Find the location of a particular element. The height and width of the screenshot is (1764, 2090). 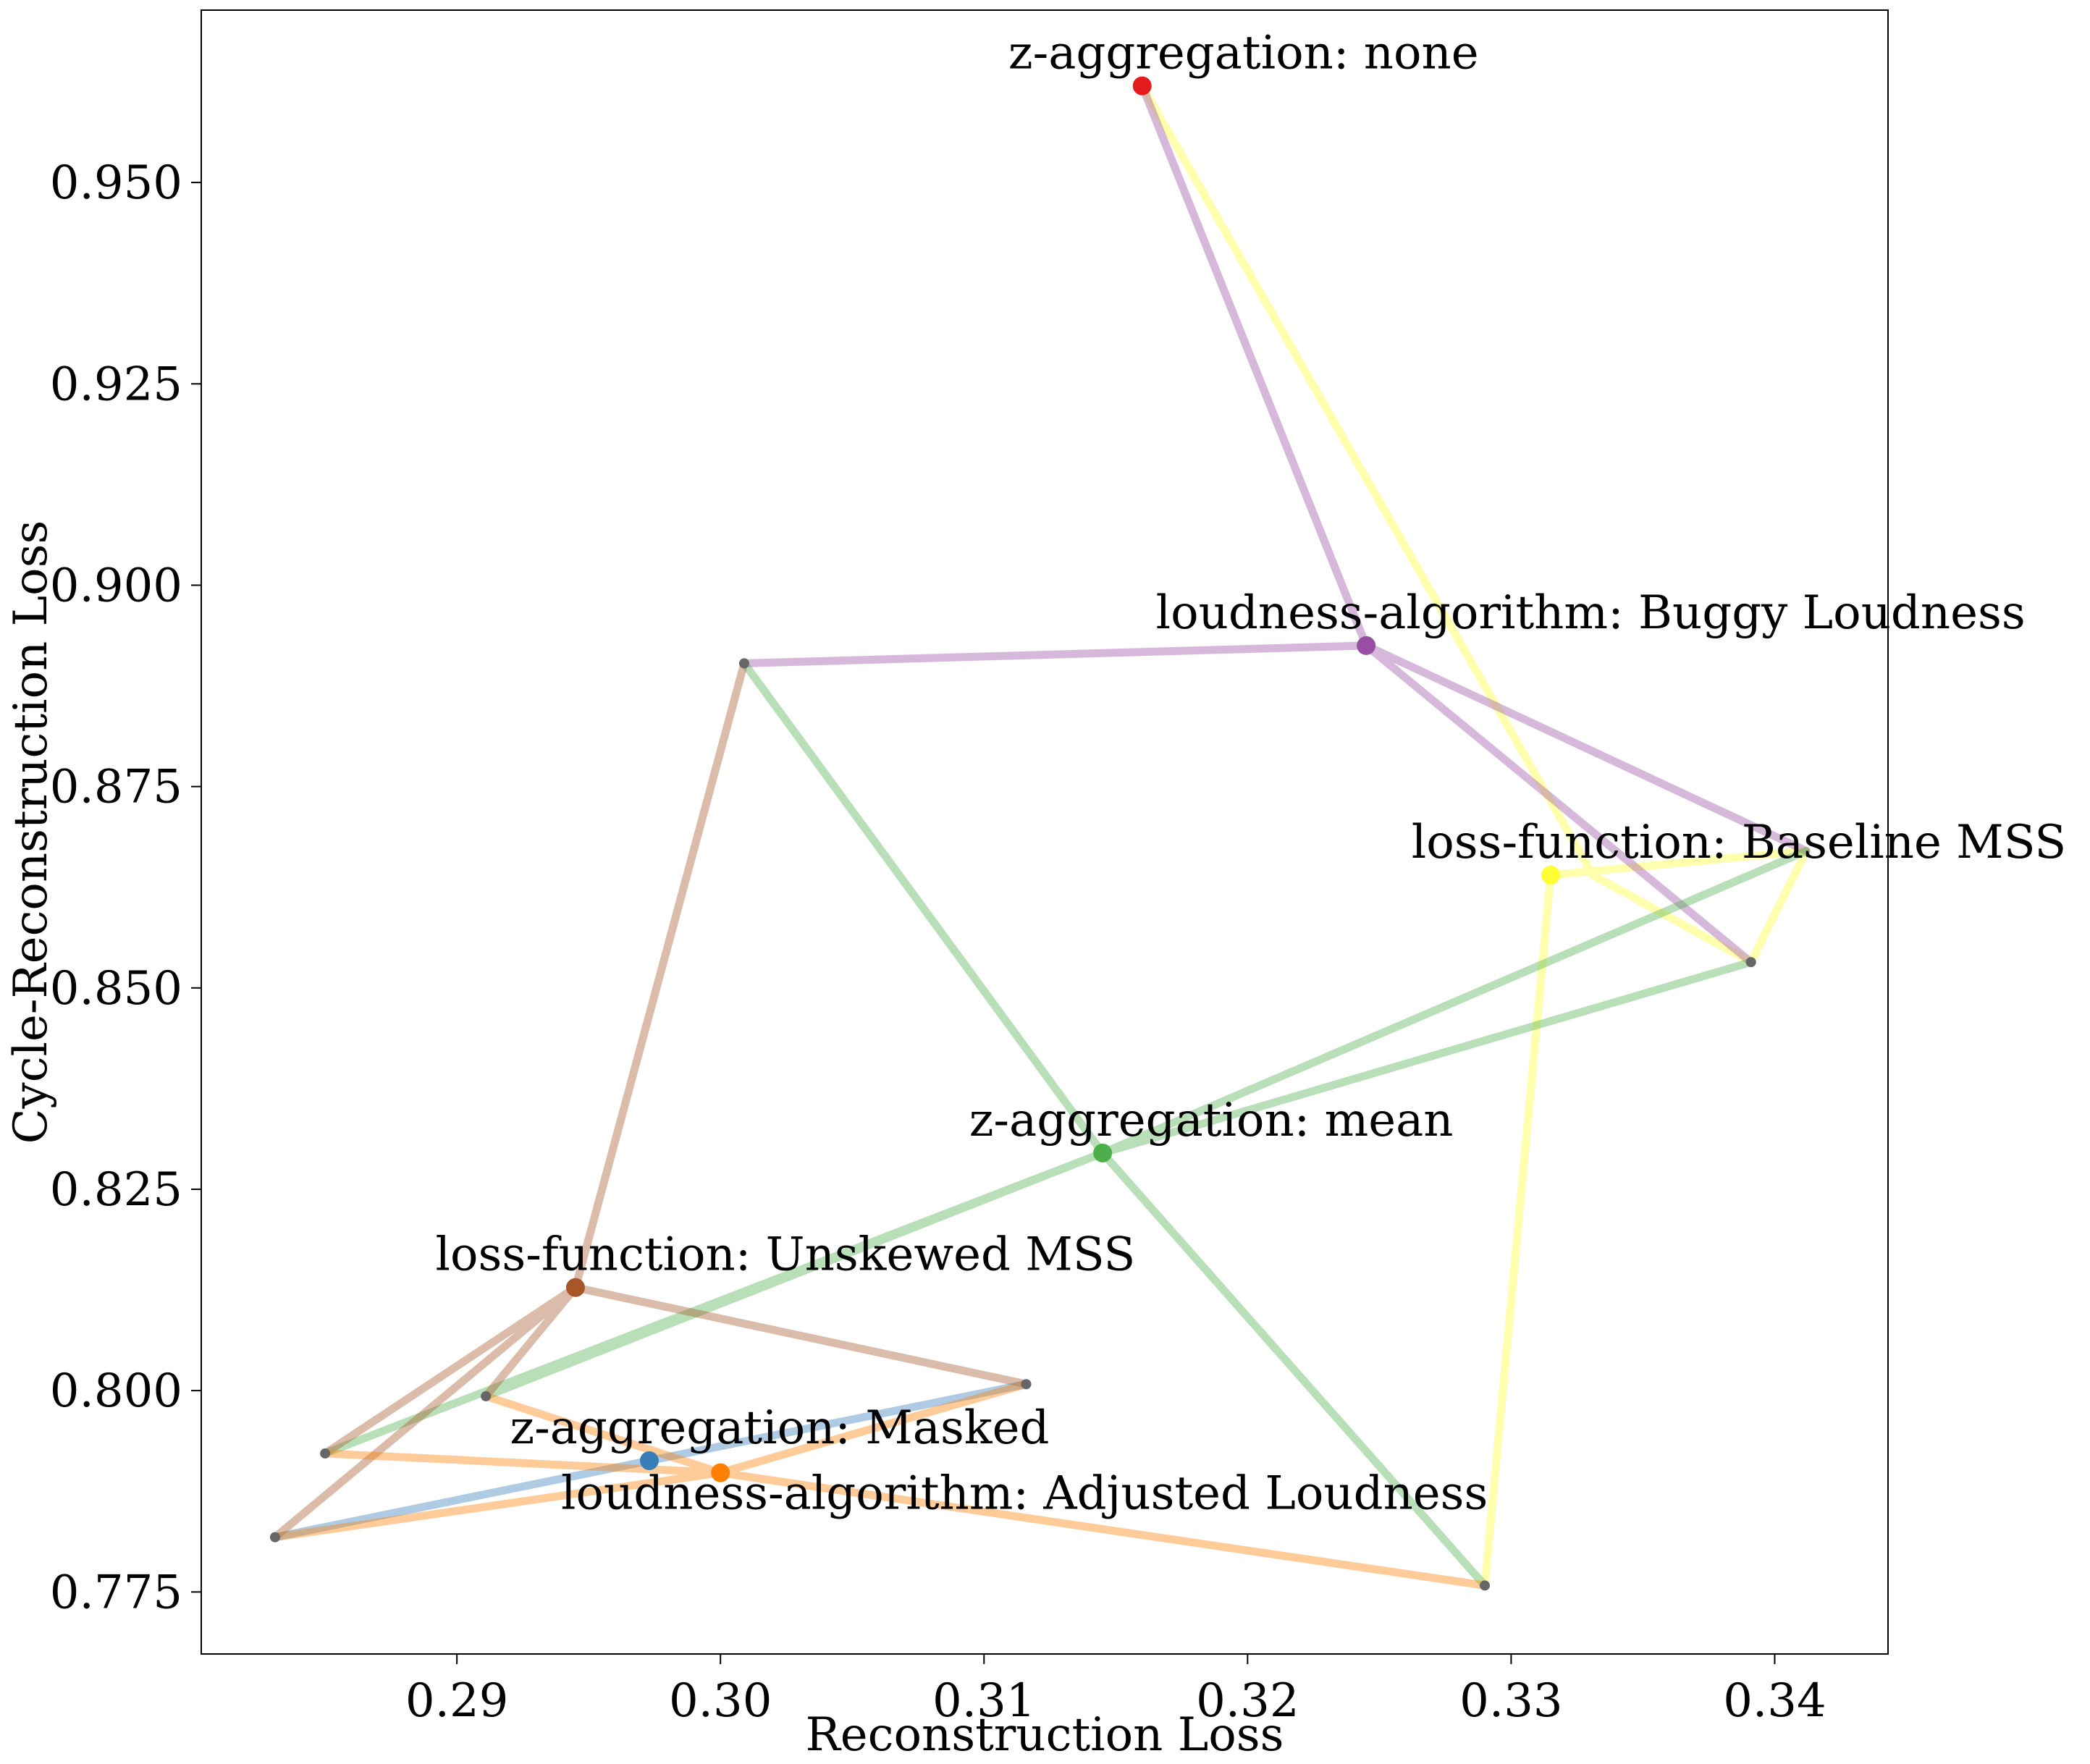

x-tick-label: 0.31 is located at coordinates (984, 1701).